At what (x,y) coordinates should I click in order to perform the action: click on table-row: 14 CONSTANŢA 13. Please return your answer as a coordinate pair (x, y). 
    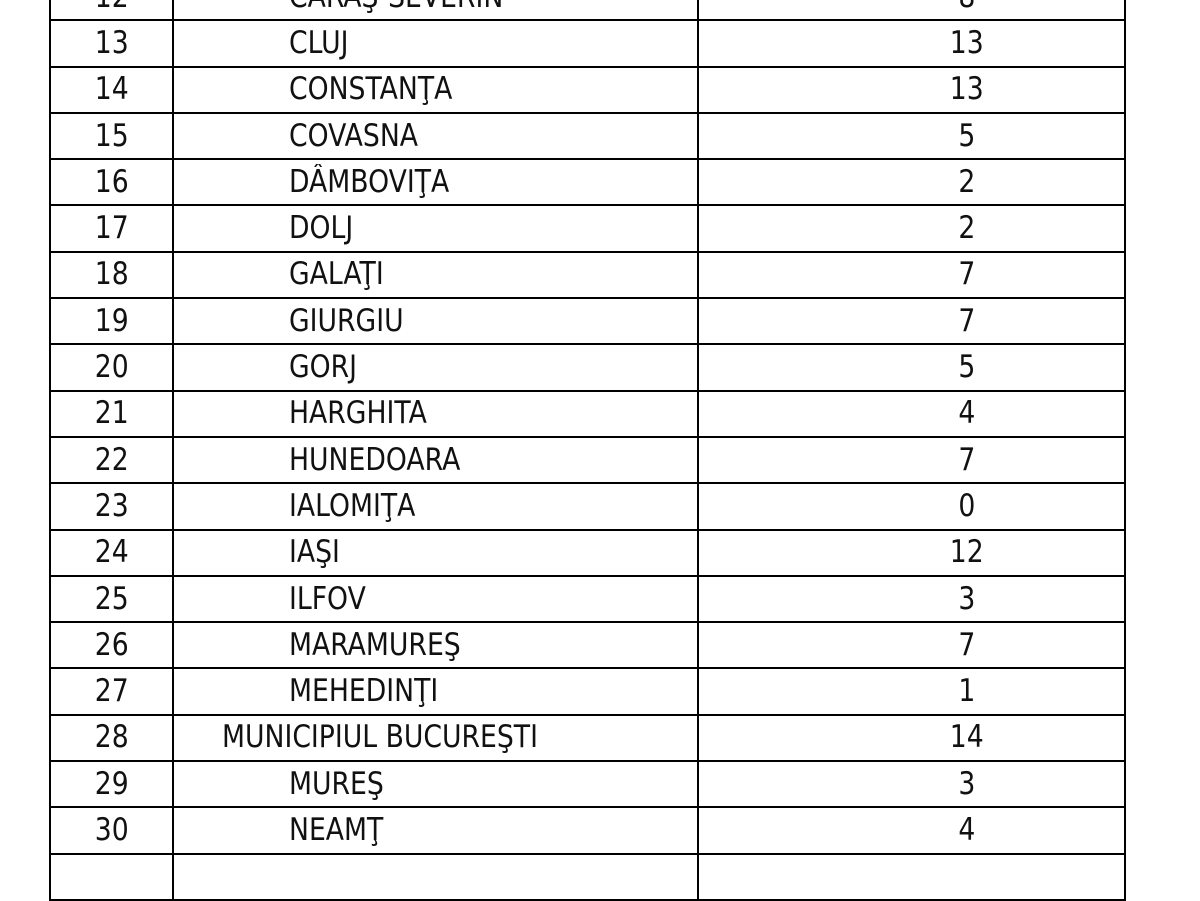
    Looking at the image, I should click on (587, 89).